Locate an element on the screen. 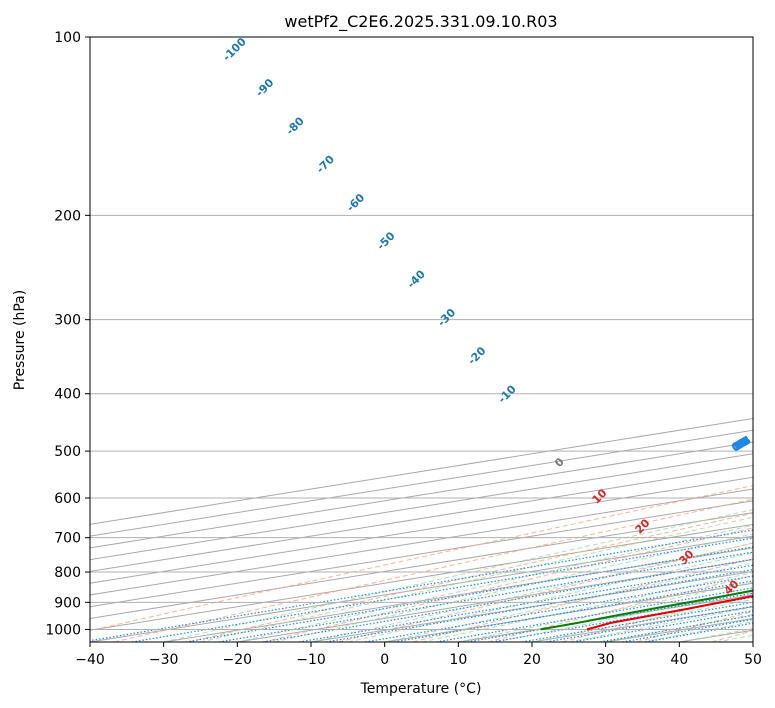 This screenshot has height=708, width=775. y-tick-label: 300 is located at coordinates (67, 321).